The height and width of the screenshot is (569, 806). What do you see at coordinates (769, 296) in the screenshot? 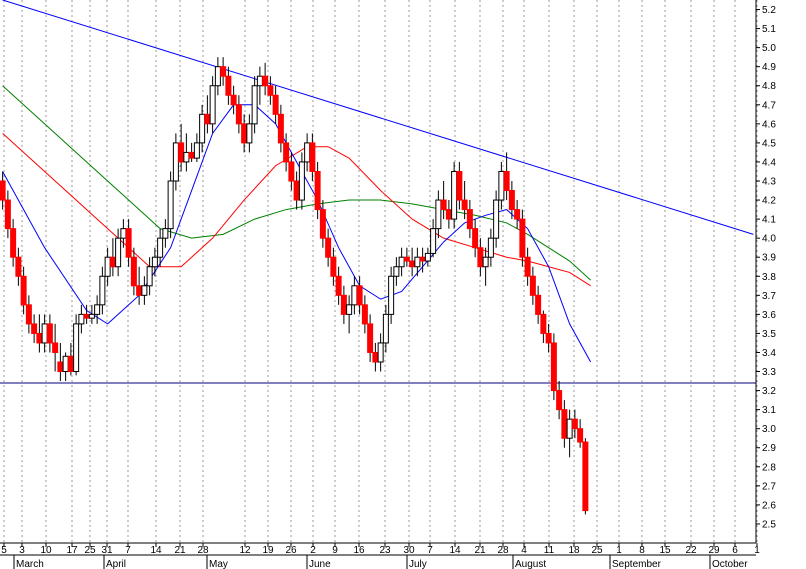
I see `y-tick-label: 3.7` at bounding box center [769, 296].